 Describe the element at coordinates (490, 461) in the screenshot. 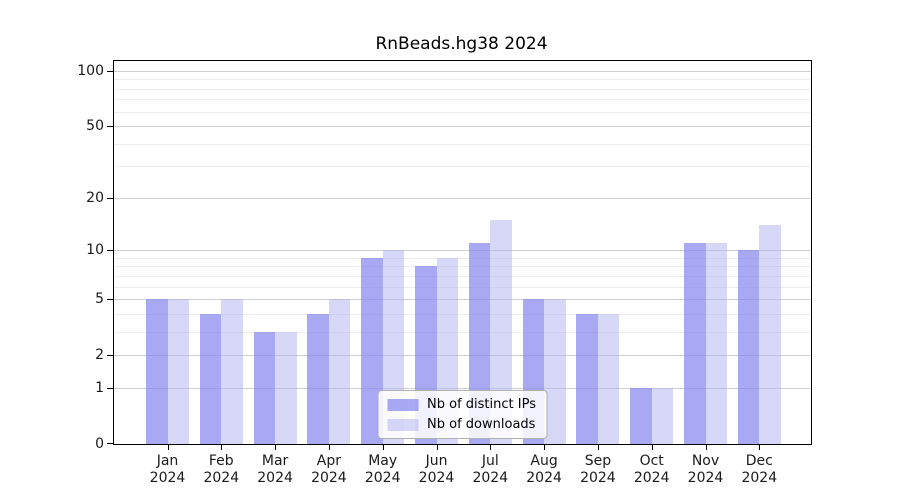

I see `month-label: Jul` at that location.